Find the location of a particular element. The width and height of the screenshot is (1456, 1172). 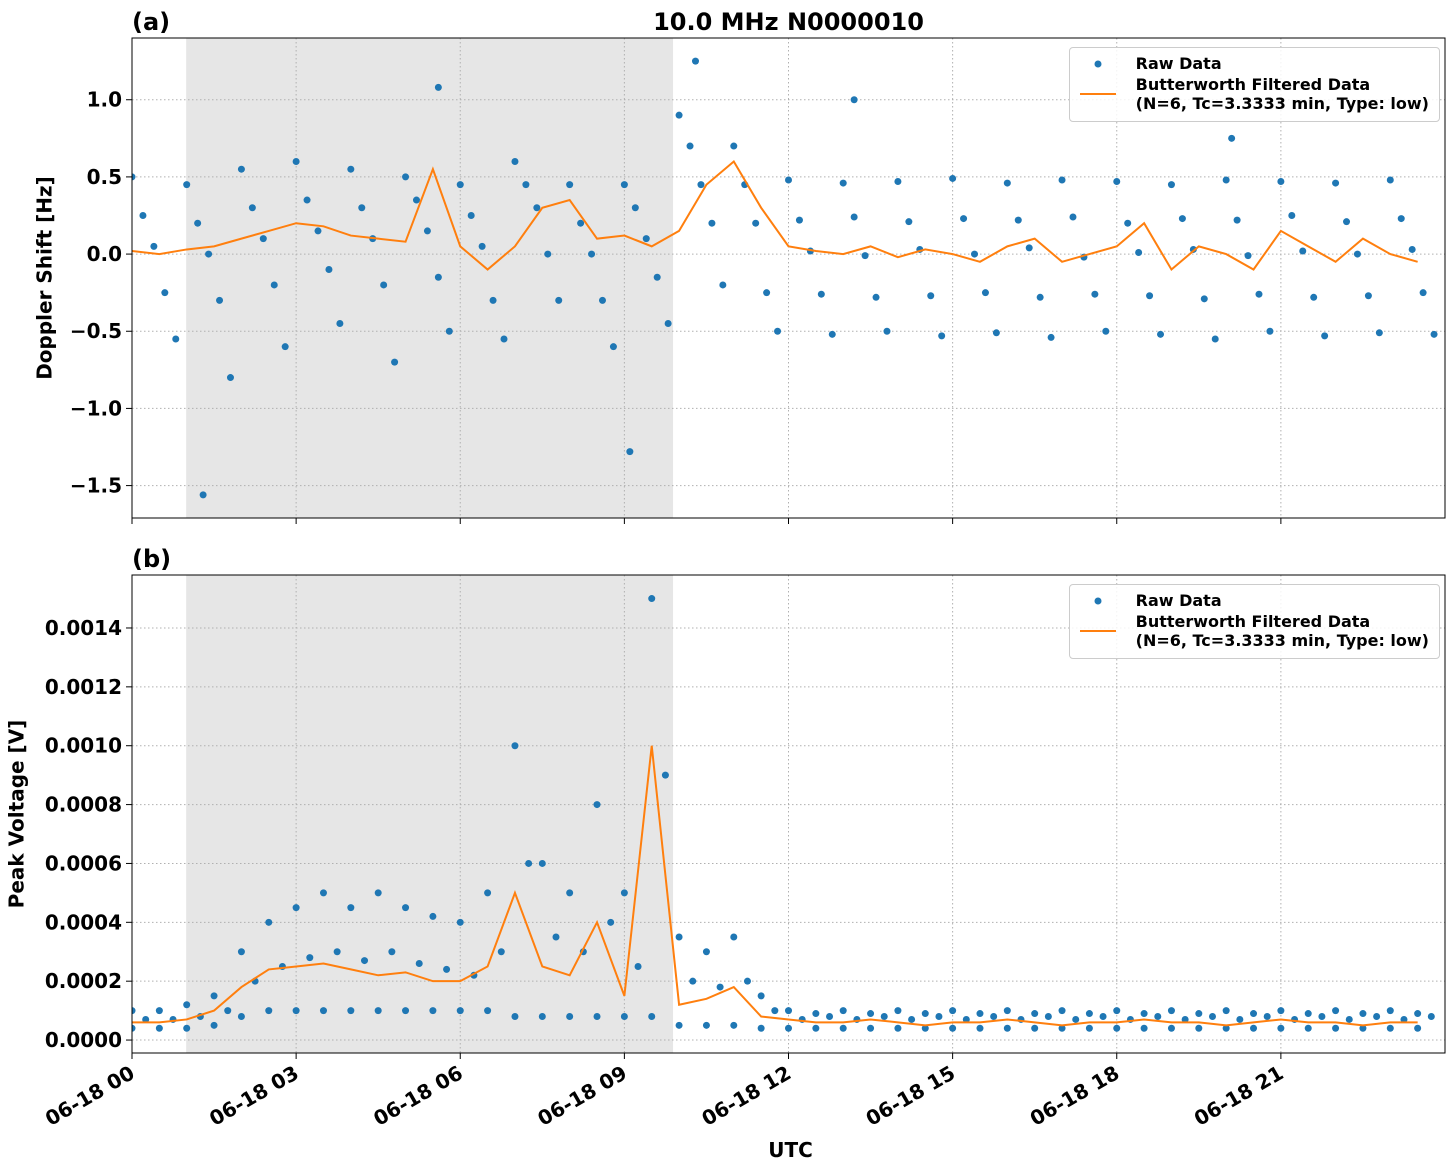

y-tick-label: 0.0000 is located at coordinates (83, 1040).